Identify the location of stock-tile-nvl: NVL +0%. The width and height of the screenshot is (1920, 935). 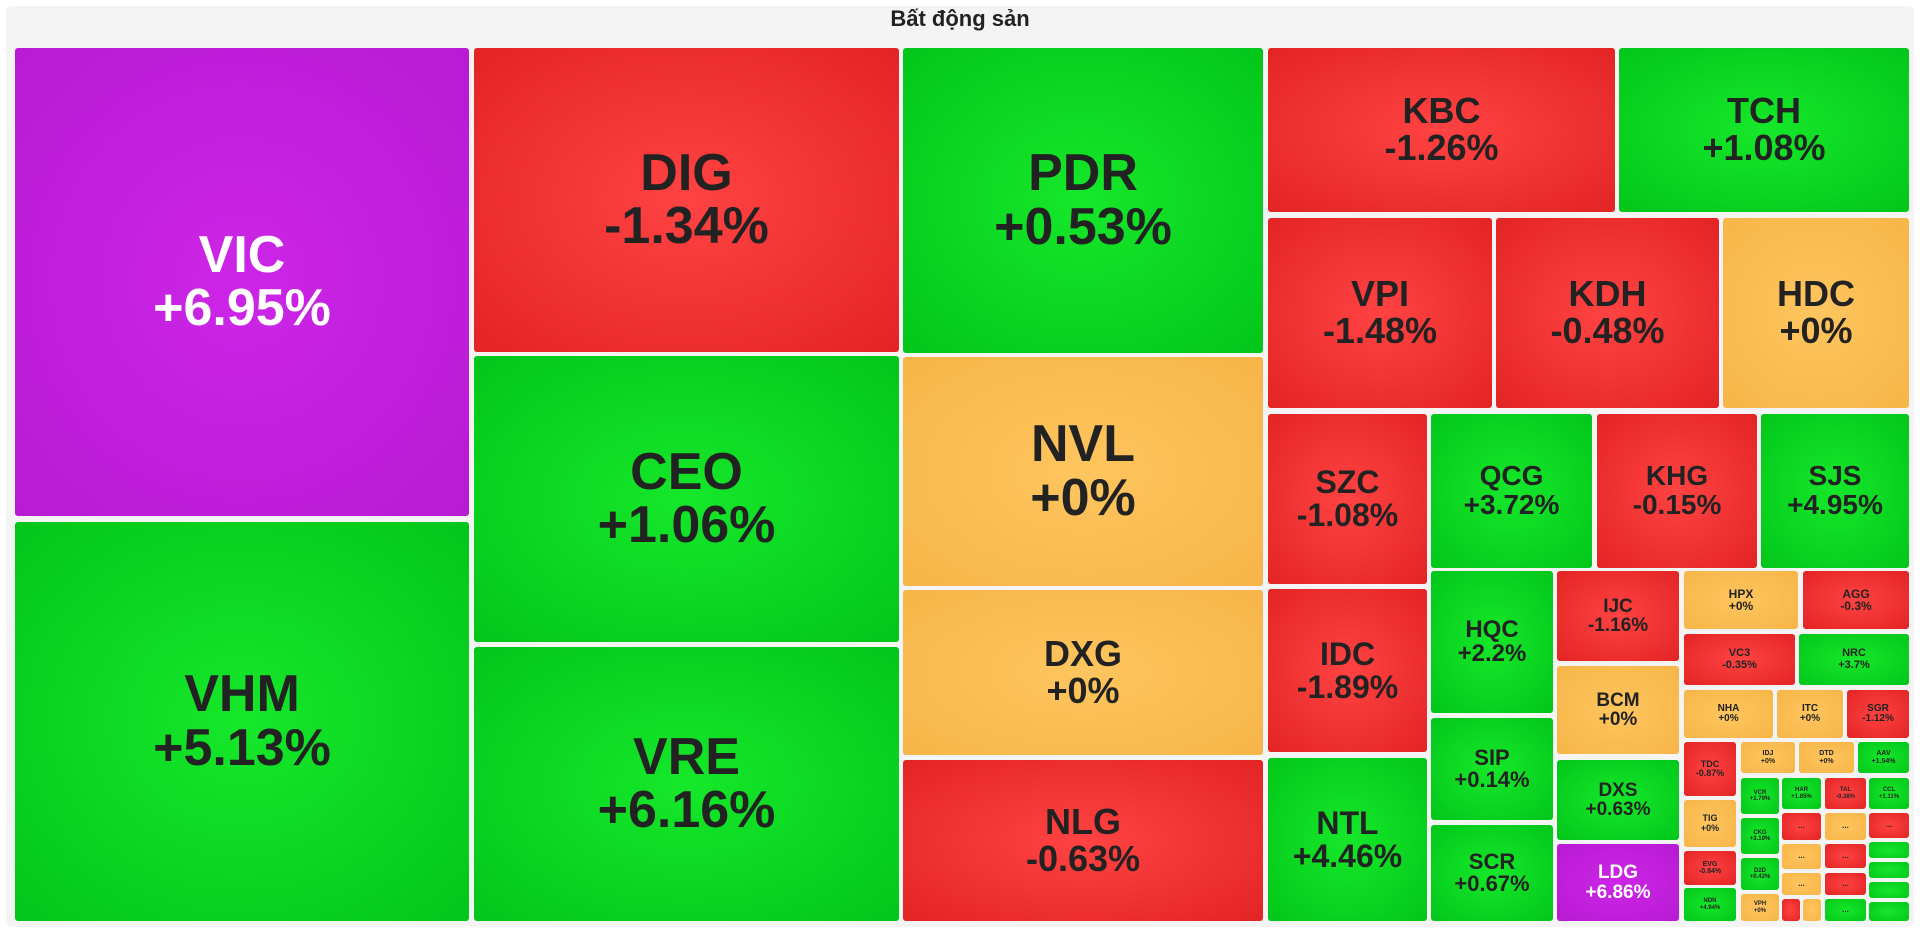
(1083, 471).